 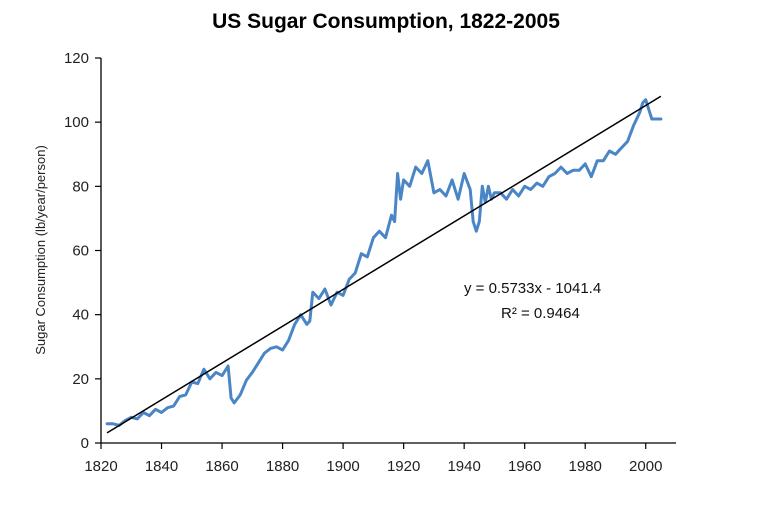 What do you see at coordinates (80, 186) in the screenshot?
I see `y-tick-label: 80` at bounding box center [80, 186].